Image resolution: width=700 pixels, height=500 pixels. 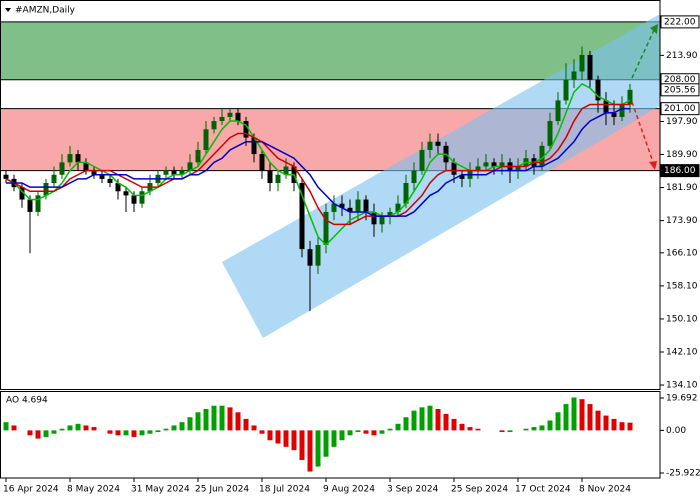 What do you see at coordinates (682, 319) in the screenshot?
I see `y-tick-label: 150.10` at bounding box center [682, 319].